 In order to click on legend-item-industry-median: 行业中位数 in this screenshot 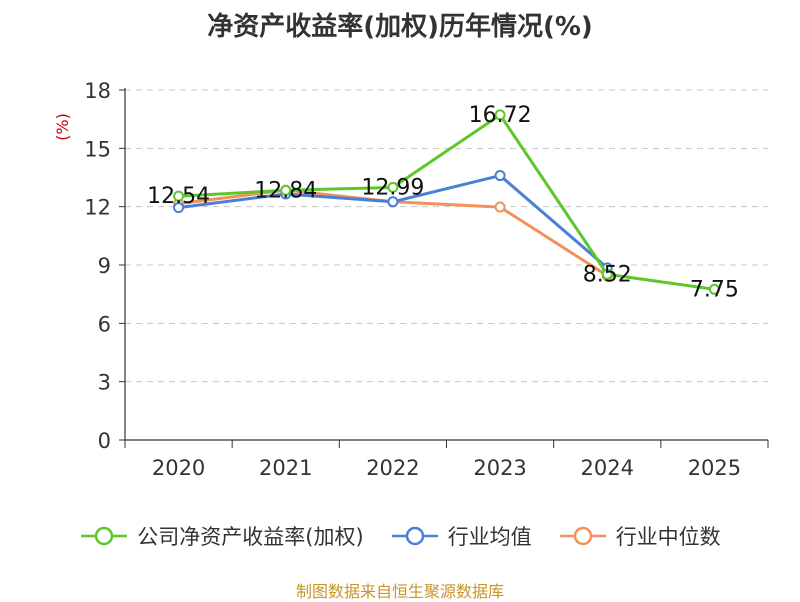, I will do `click(639, 536)`.